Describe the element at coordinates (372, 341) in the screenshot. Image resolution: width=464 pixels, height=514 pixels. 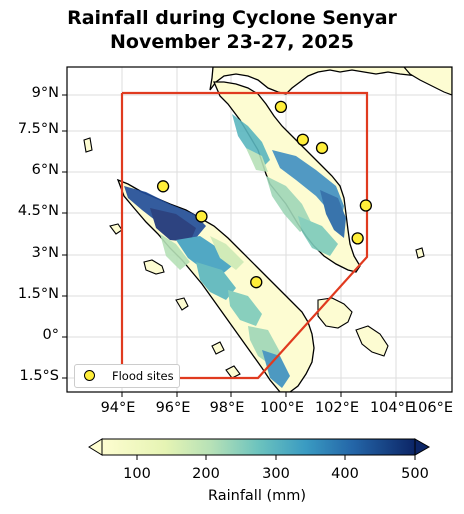
I see `bangka-island` at that location.